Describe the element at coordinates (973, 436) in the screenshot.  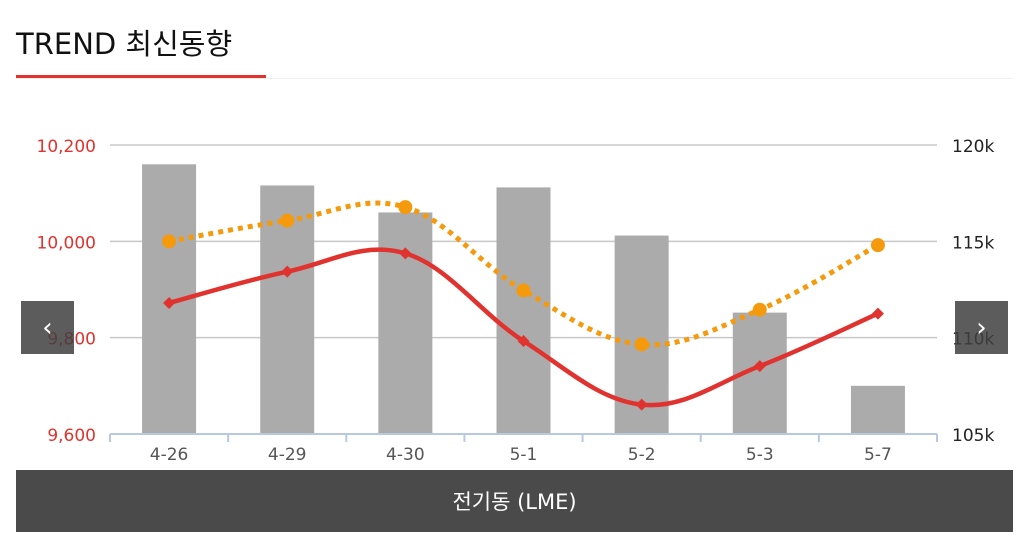
I see `right-axis-tick-label: 105k` at that location.